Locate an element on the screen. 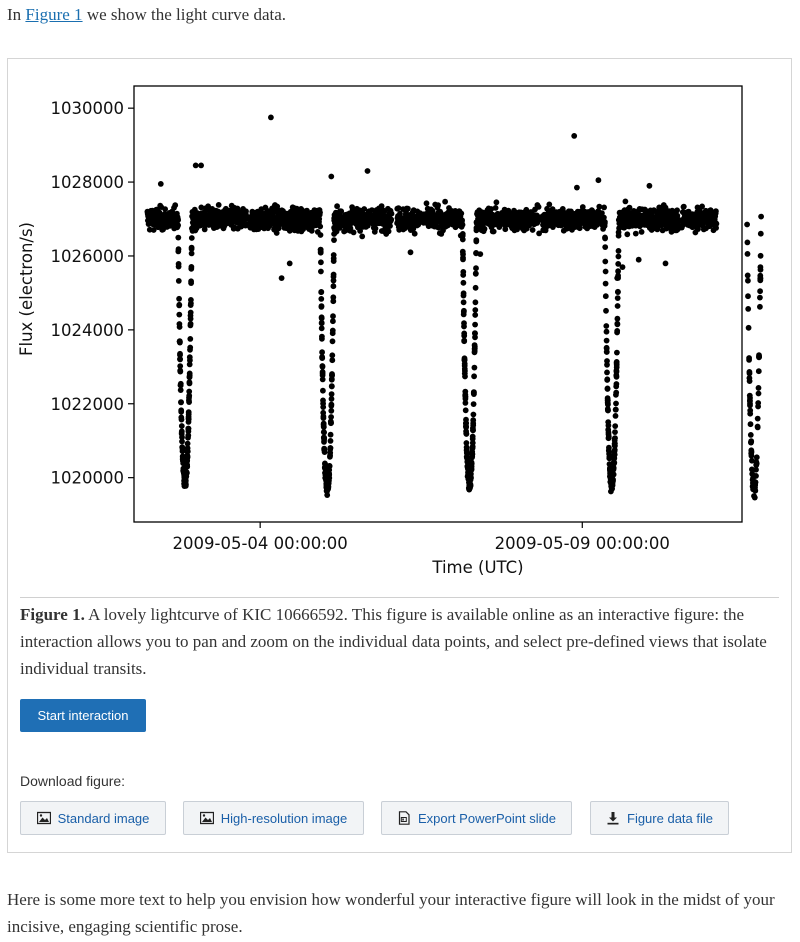  start-interaction-button: Start interaction is located at coordinates (83, 715).